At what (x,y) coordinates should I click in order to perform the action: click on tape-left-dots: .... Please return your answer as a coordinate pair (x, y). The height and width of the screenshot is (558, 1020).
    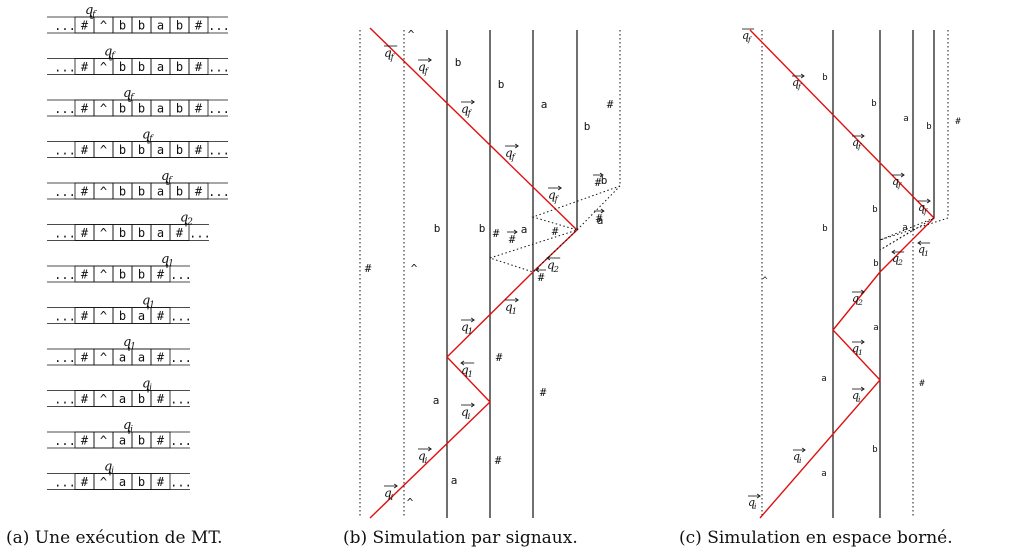
    Looking at the image, I should click on (65, 275).